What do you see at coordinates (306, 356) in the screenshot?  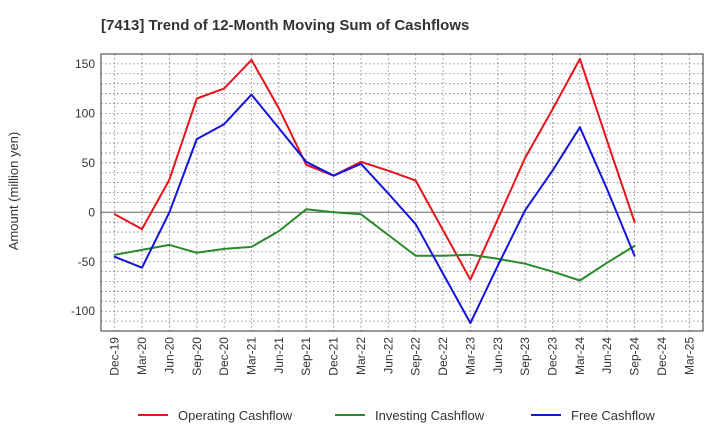 I see `x-tick-label: Sep-21` at bounding box center [306, 356].